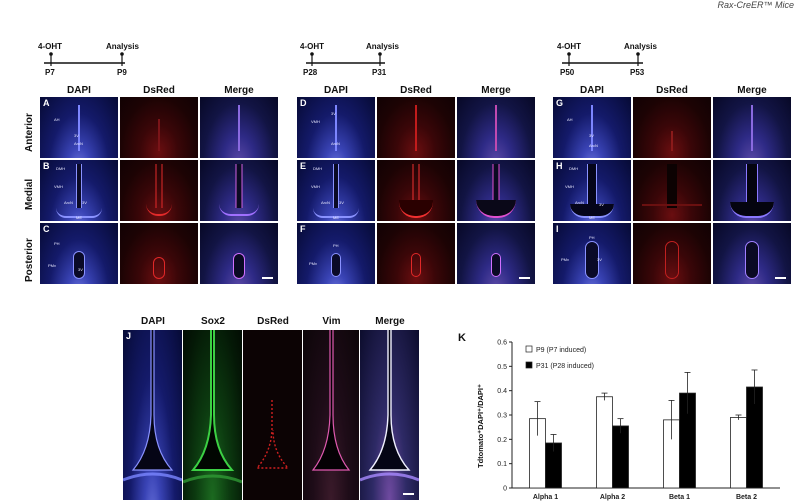 The width and height of the screenshot is (800, 504). I want to click on panel-letter-e: E, so click(303, 166).